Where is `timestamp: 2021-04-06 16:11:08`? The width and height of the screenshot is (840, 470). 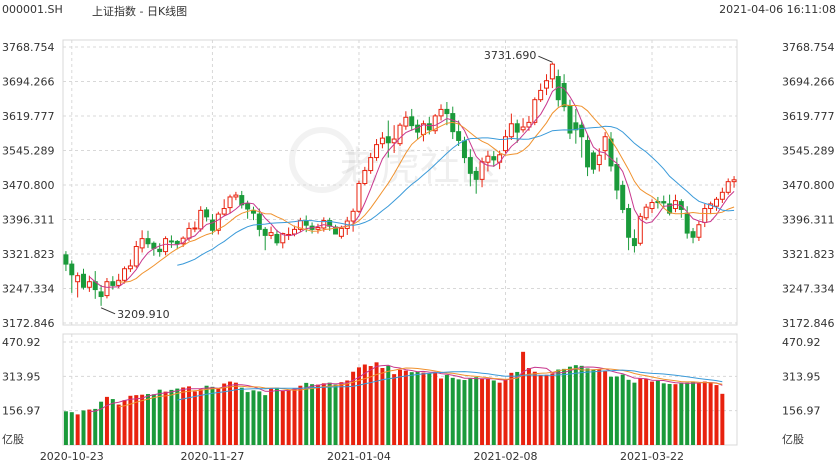
timestamp: 2021-04-06 16:11:08 is located at coordinates (777, 9).